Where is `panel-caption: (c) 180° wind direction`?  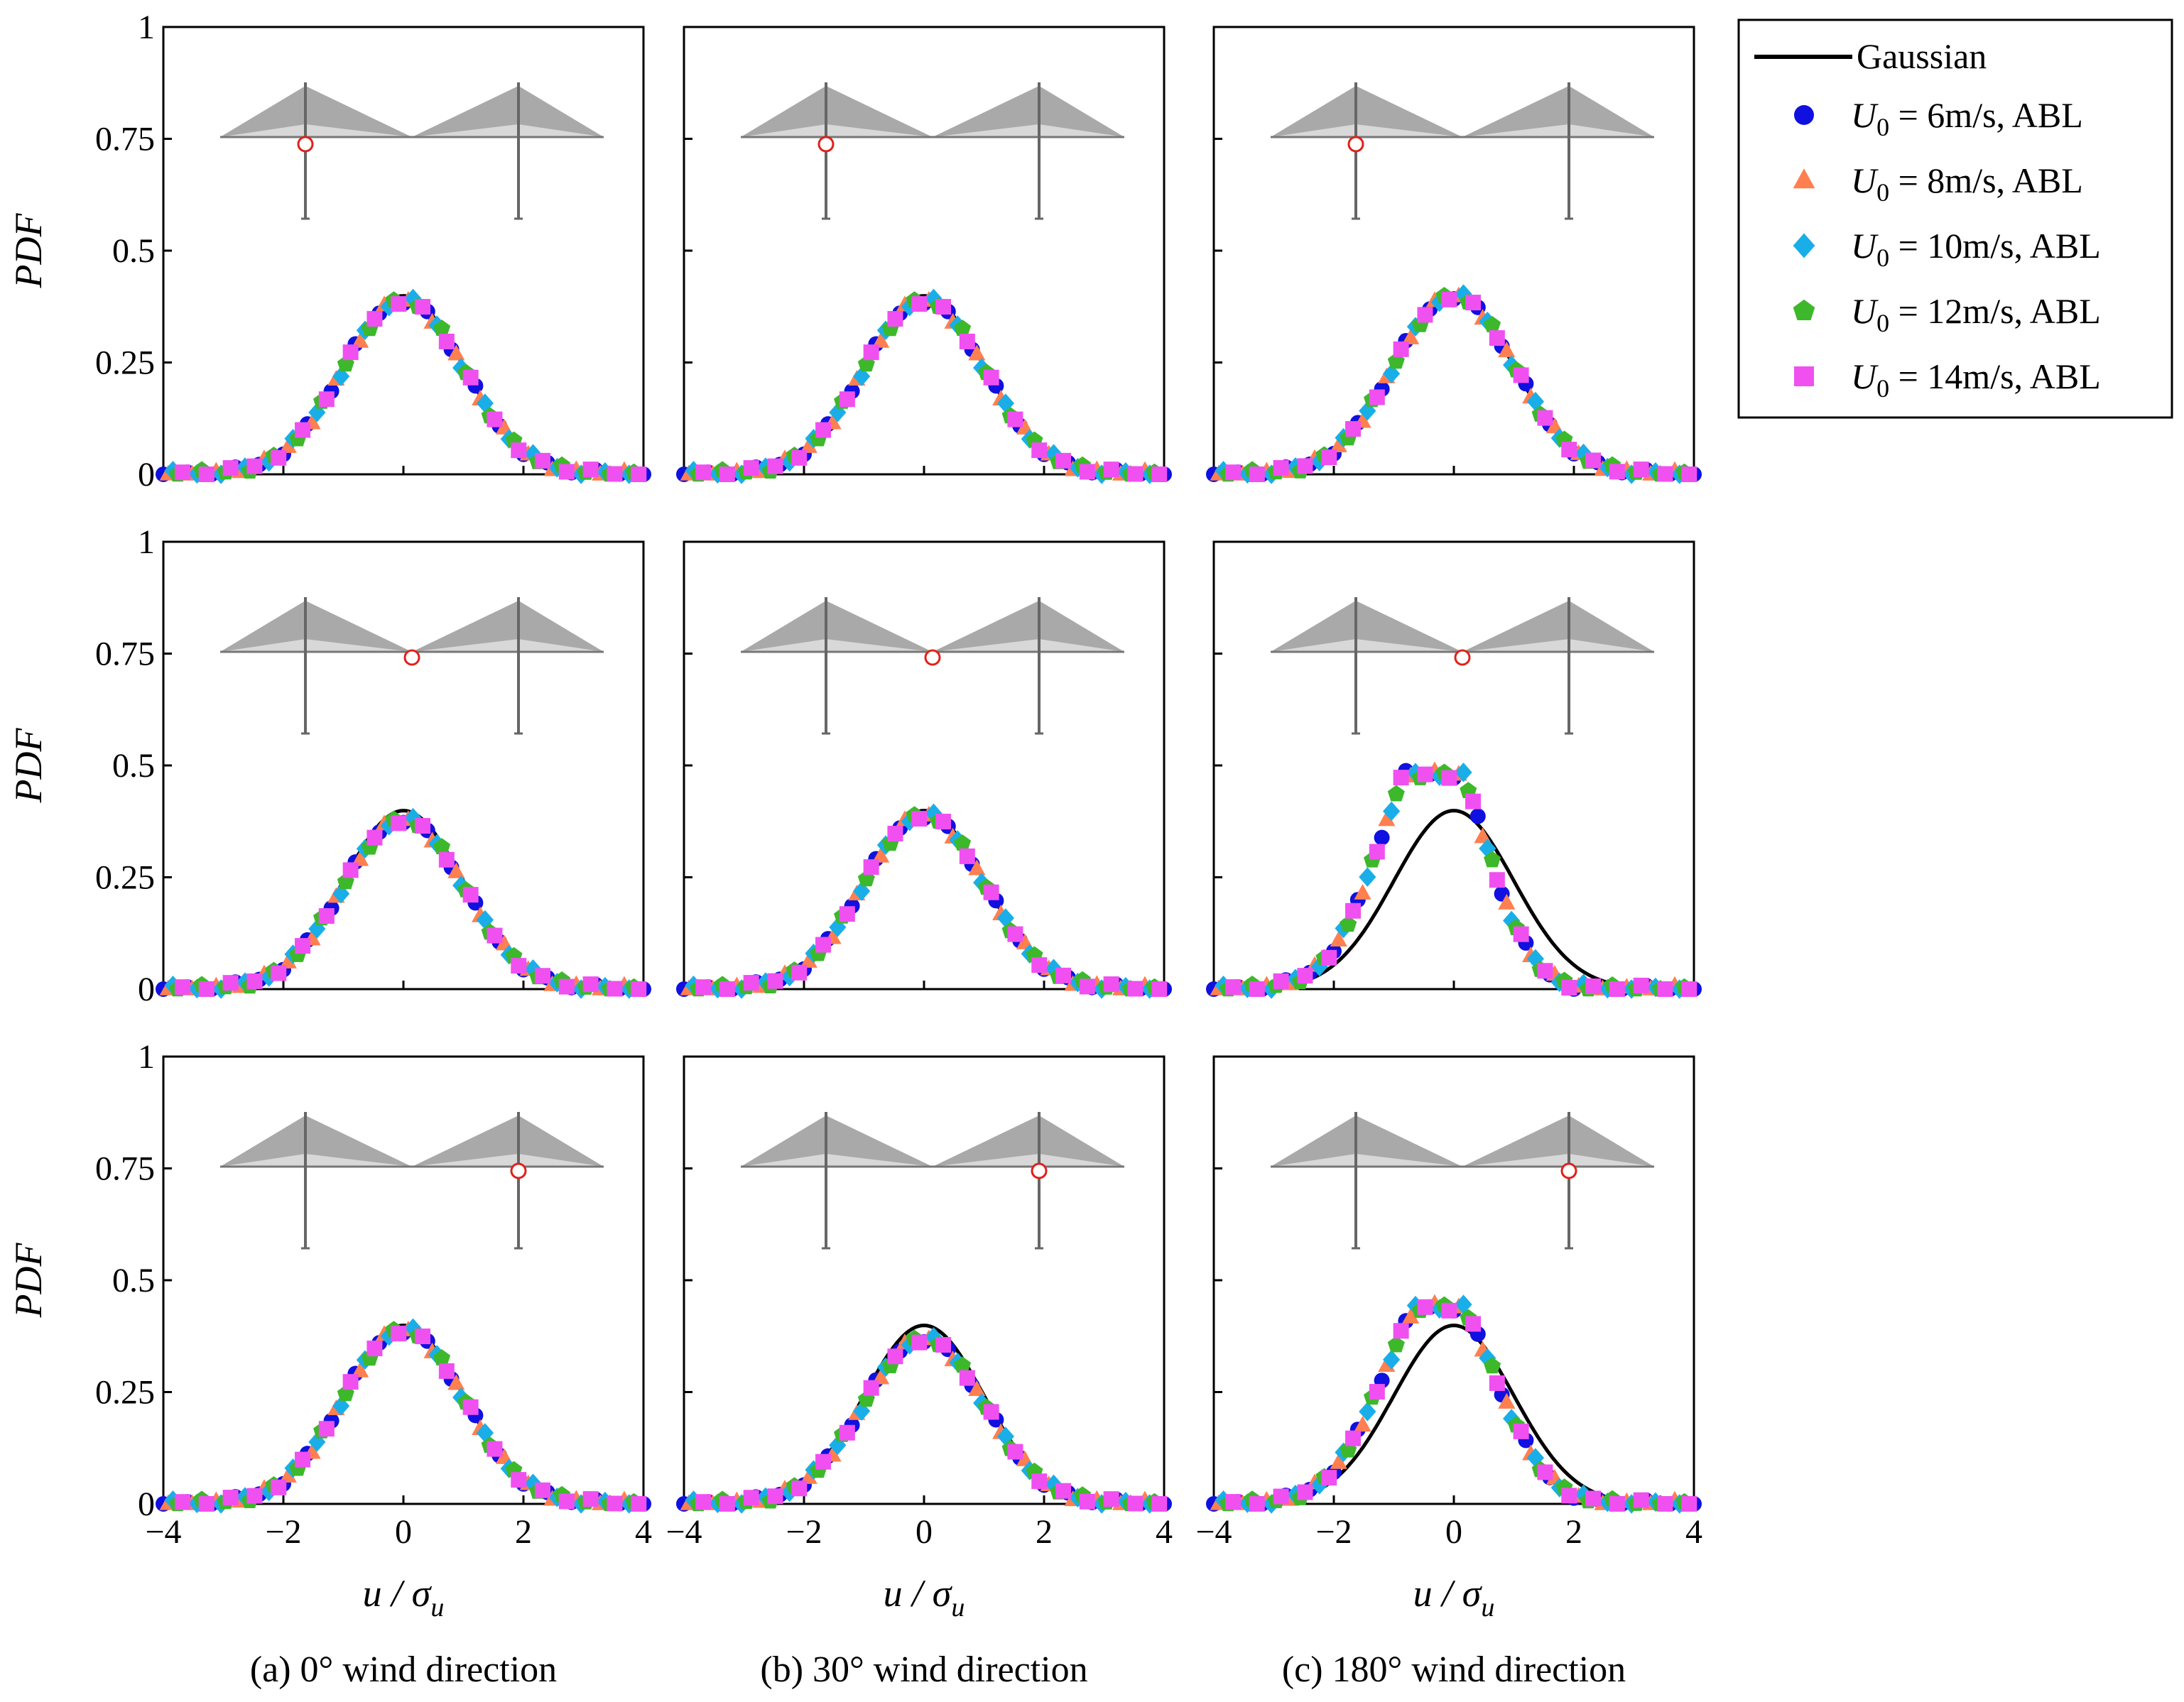
panel-caption: (c) 180° wind direction is located at coordinates (1454, 1669).